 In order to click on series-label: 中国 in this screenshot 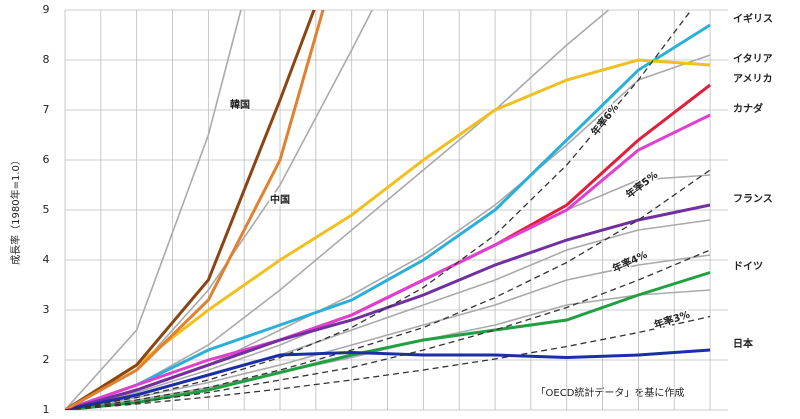, I will do `click(280, 199)`.